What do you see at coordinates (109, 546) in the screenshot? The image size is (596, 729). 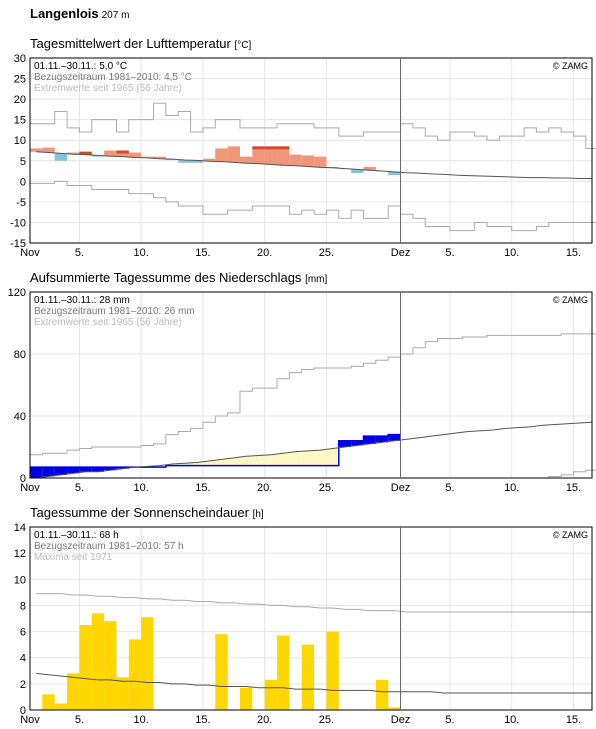 I see `legend-line: Bezugszeitraum 1981–2010: 57 h` at bounding box center [109, 546].